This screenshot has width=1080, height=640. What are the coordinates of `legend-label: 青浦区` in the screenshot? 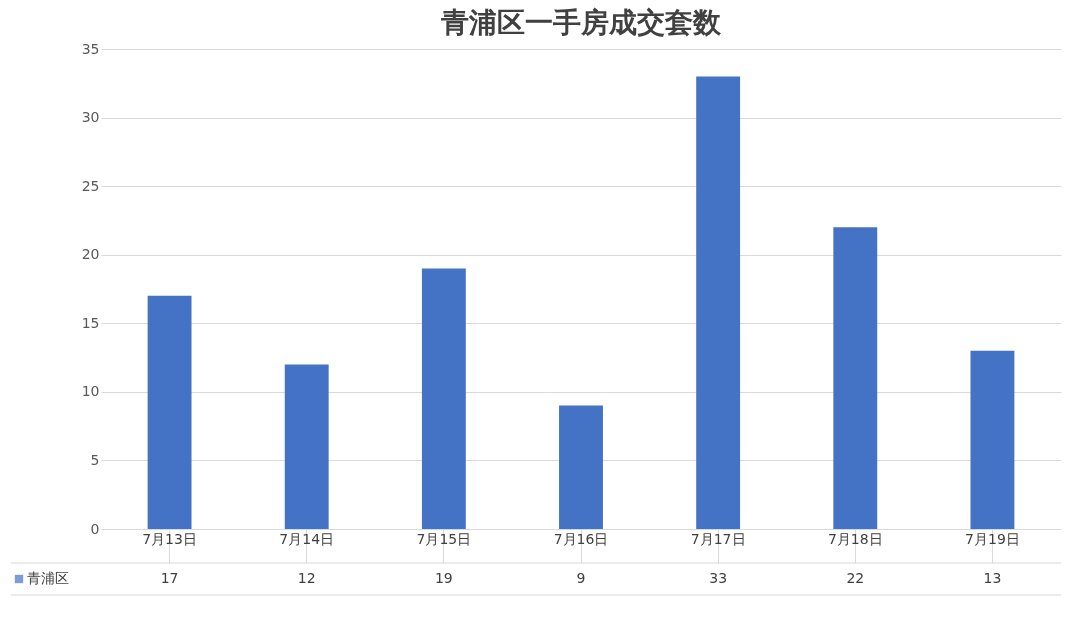 It's located at (48, 578).